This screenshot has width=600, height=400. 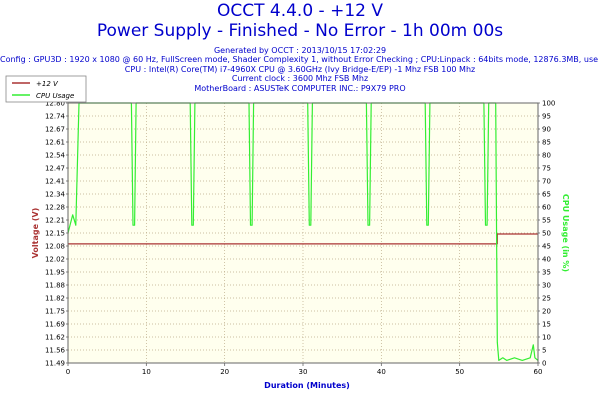 What do you see at coordinates (224, 372) in the screenshot?
I see `x-tick-label: 20` at bounding box center [224, 372].